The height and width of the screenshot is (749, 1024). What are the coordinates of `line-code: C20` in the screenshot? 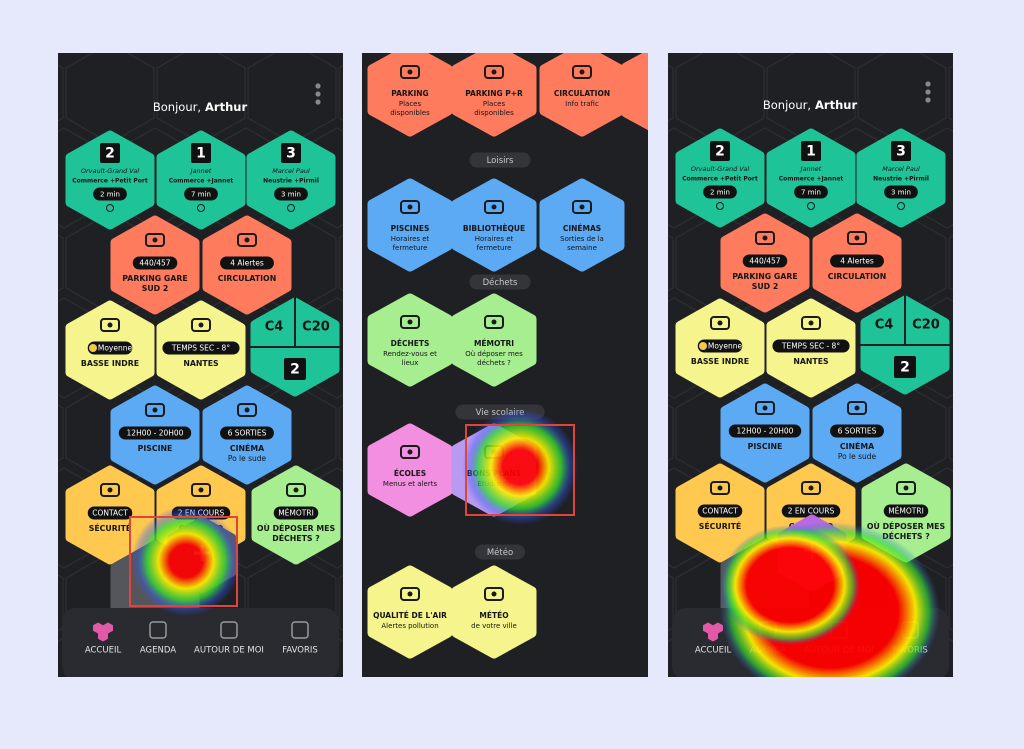 It's located at (316, 327).